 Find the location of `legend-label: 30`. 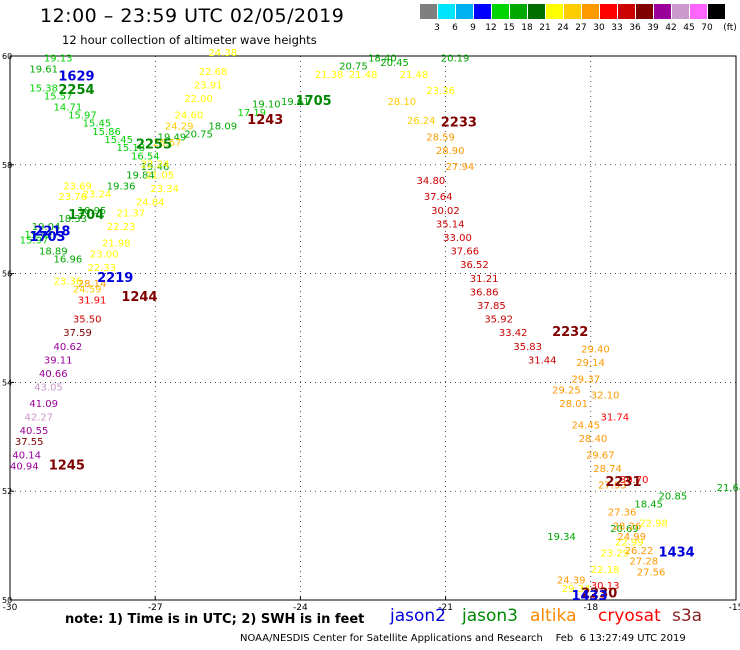

legend-label: 30 is located at coordinates (599, 28).